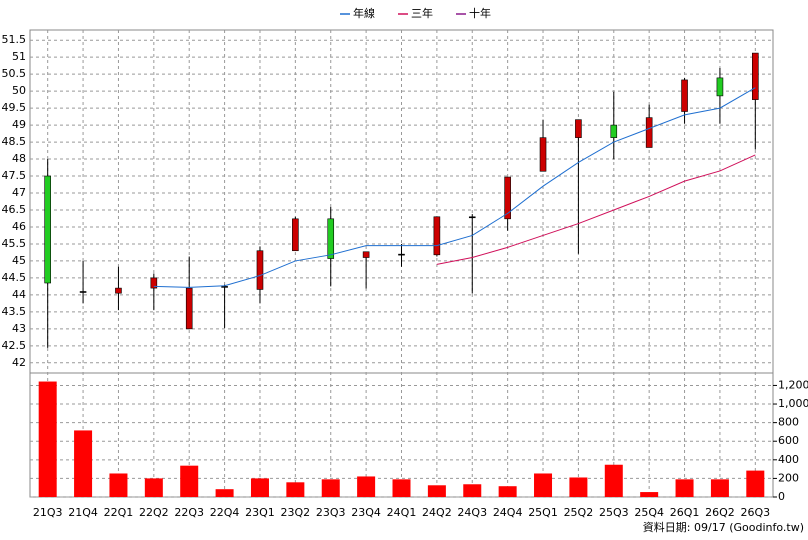 Image resolution: width=808 pixels, height=540 pixels. Describe the element at coordinates (14, 243) in the screenshot. I see `y-tick-label: 45.5` at that location.